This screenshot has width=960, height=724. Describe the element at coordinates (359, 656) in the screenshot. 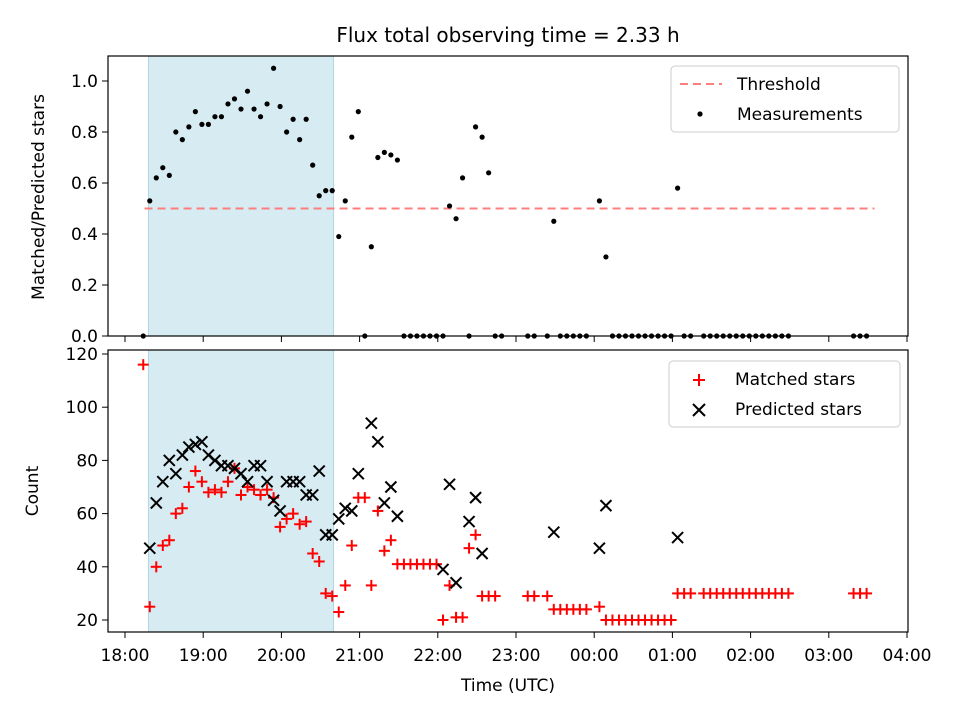

I see `bottom-x-tick-label: 21:00` at that location.